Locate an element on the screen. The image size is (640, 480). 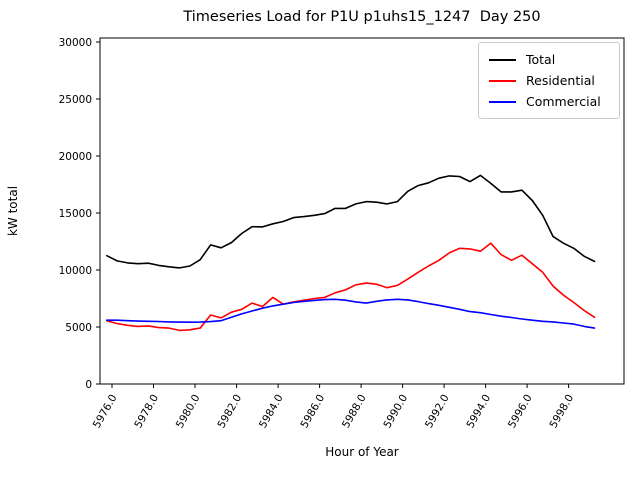
x-axis-label: Hour of Year is located at coordinates (362, 452).